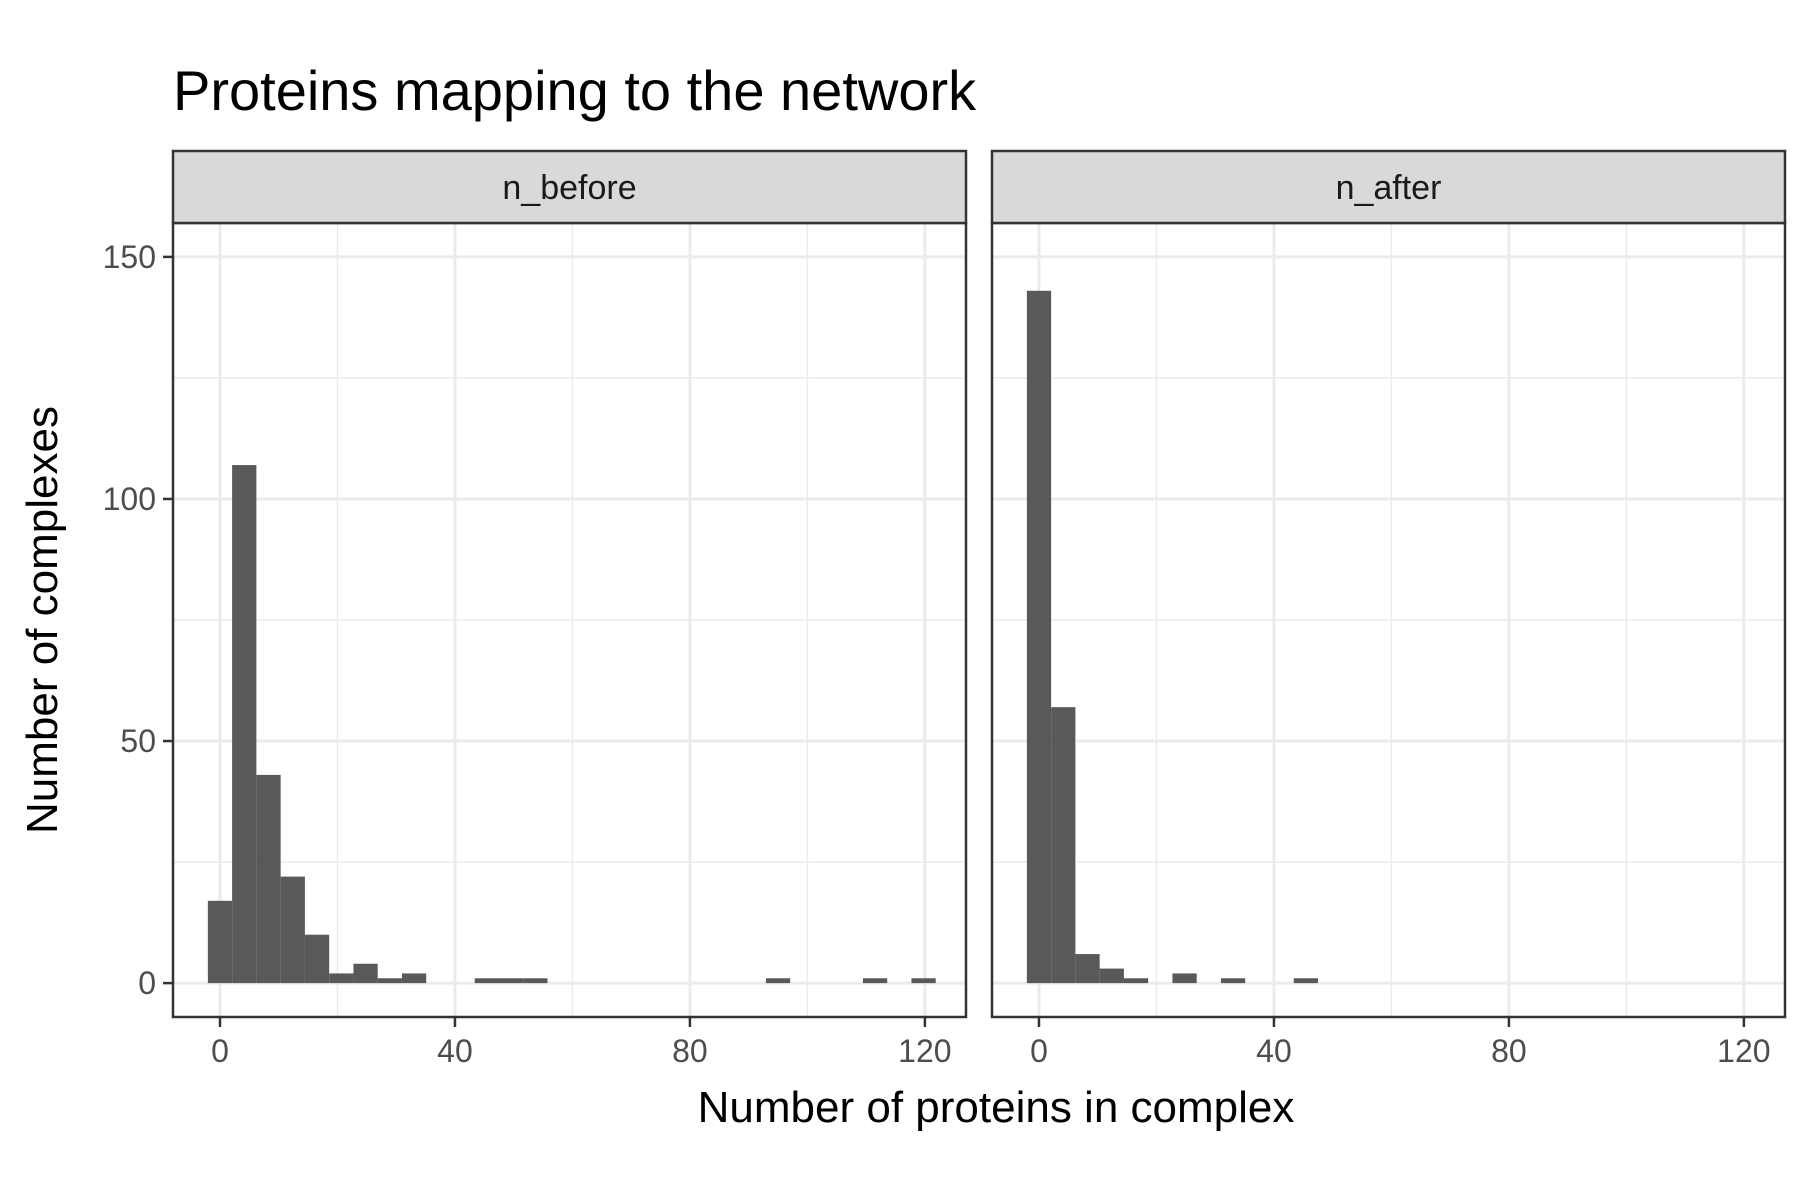  What do you see at coordinates (129, 257) in the screenshot?
I see `y-tick-label: 150` at bounding box center [129, 257].